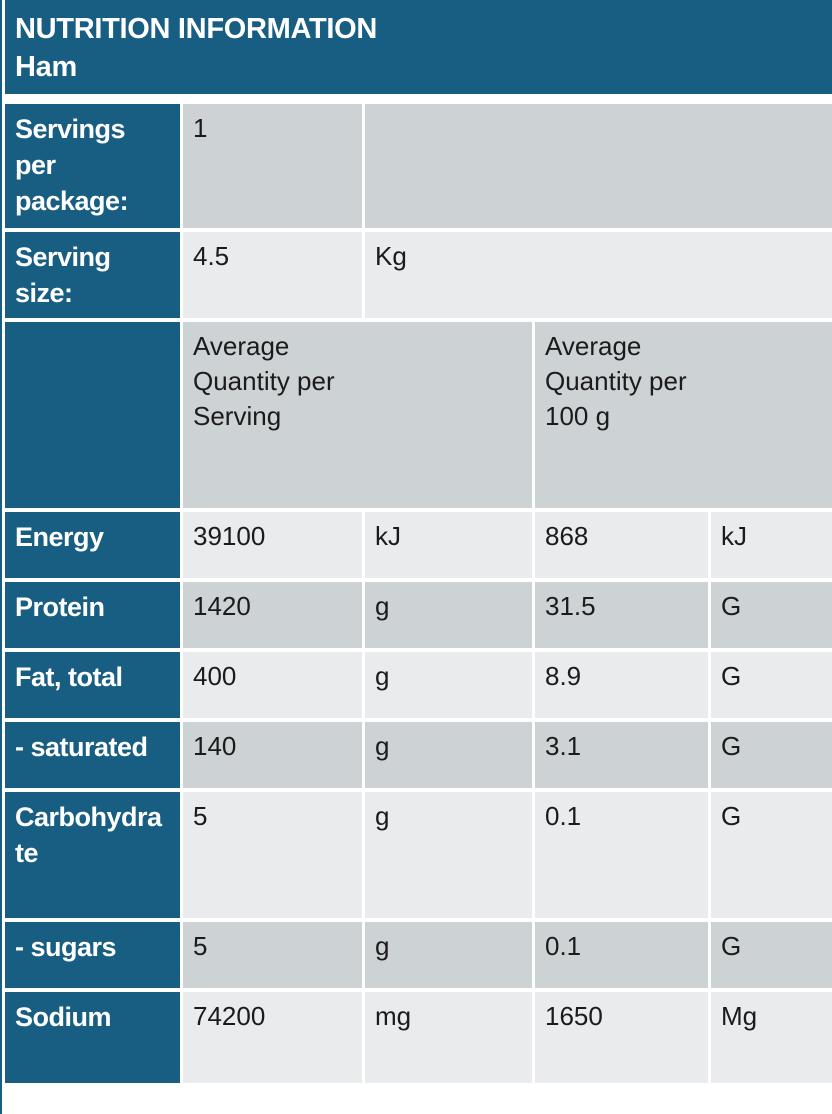  I want to click on left-edge-strip, so click(1, 557).